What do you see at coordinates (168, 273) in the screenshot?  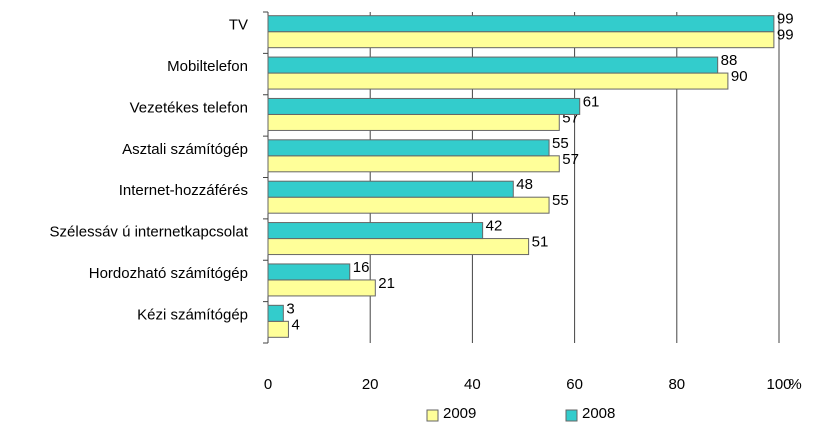 I see `y-tick-label: Hordozható számítógép` at bounding box center [168, 273].